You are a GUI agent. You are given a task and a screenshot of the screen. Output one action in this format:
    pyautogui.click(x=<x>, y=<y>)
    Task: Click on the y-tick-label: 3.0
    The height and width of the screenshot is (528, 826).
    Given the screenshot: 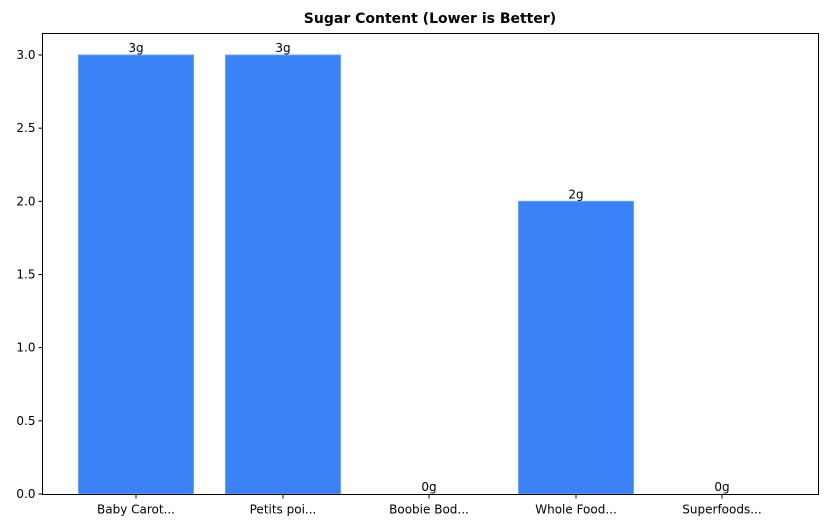 What is the action you would take?
    pyautogui.click(x=25, y=55)
    